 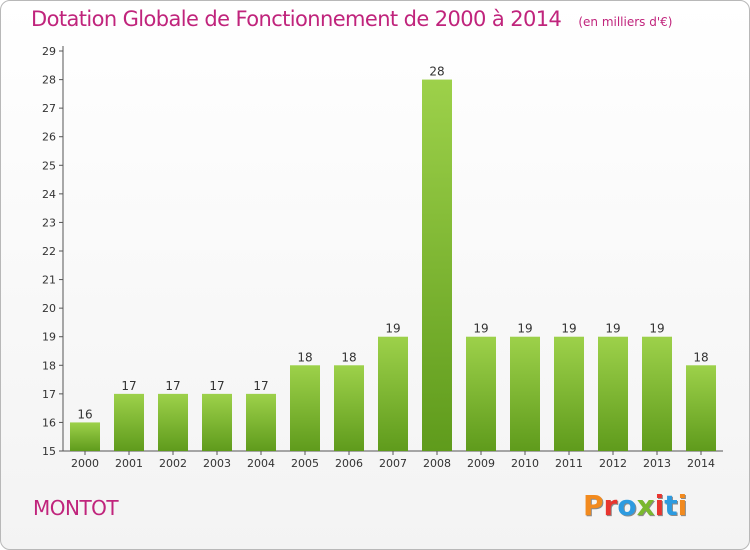 I want to click on y-tick-label: 15, so click(x=49, y=451).